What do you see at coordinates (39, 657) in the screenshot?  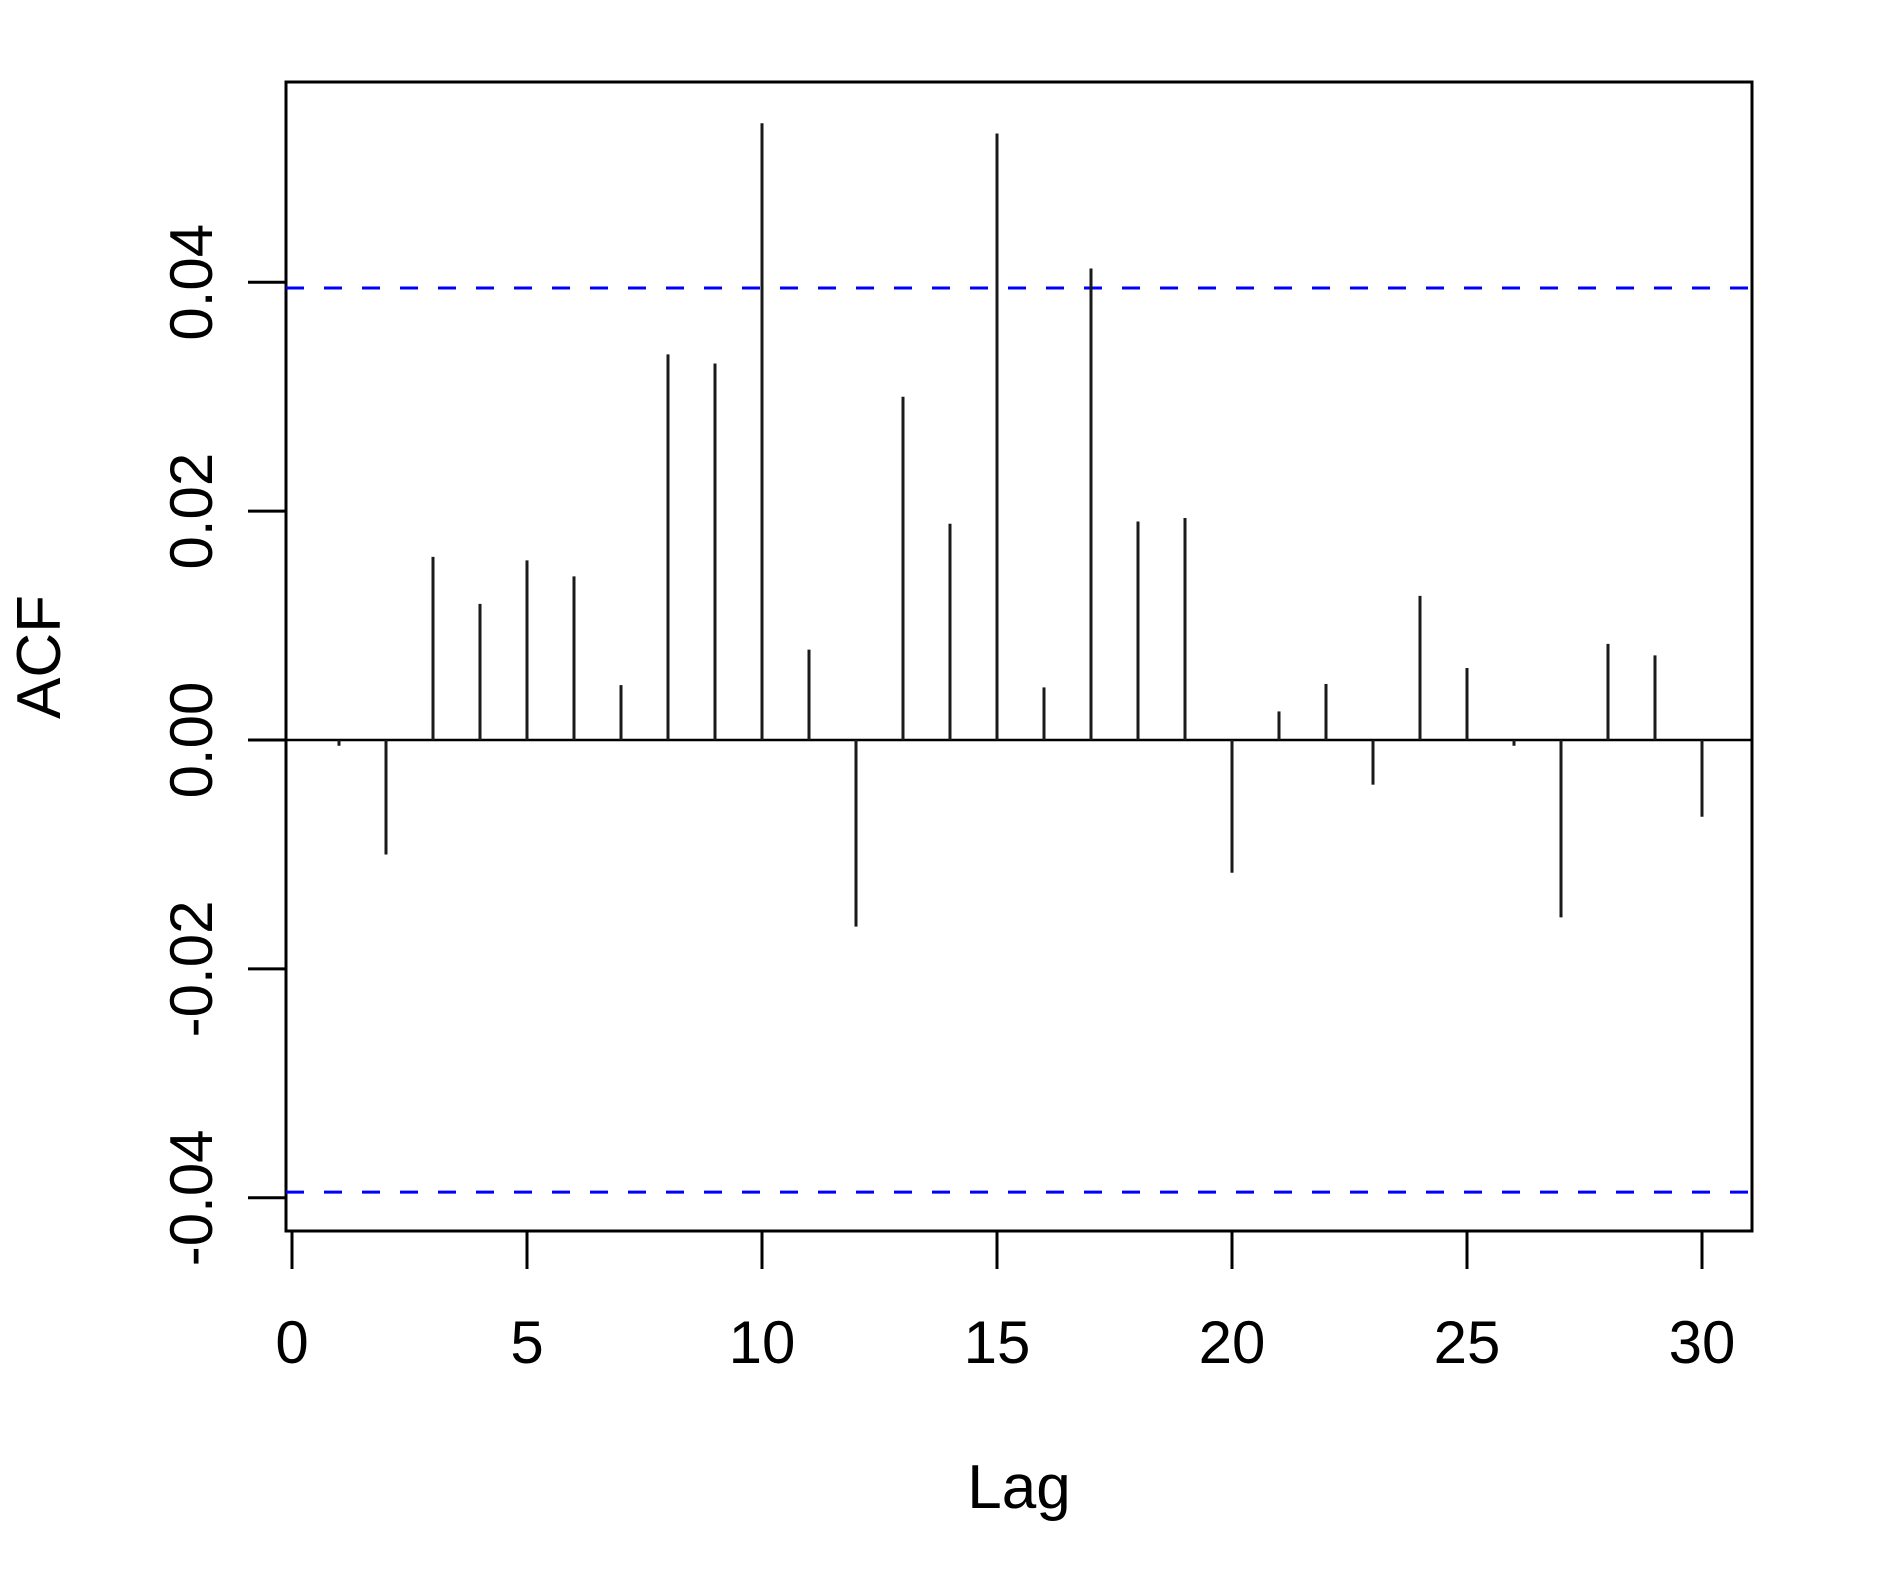 I see `y-axis-title: ACF` at bounding box center [39, 657].